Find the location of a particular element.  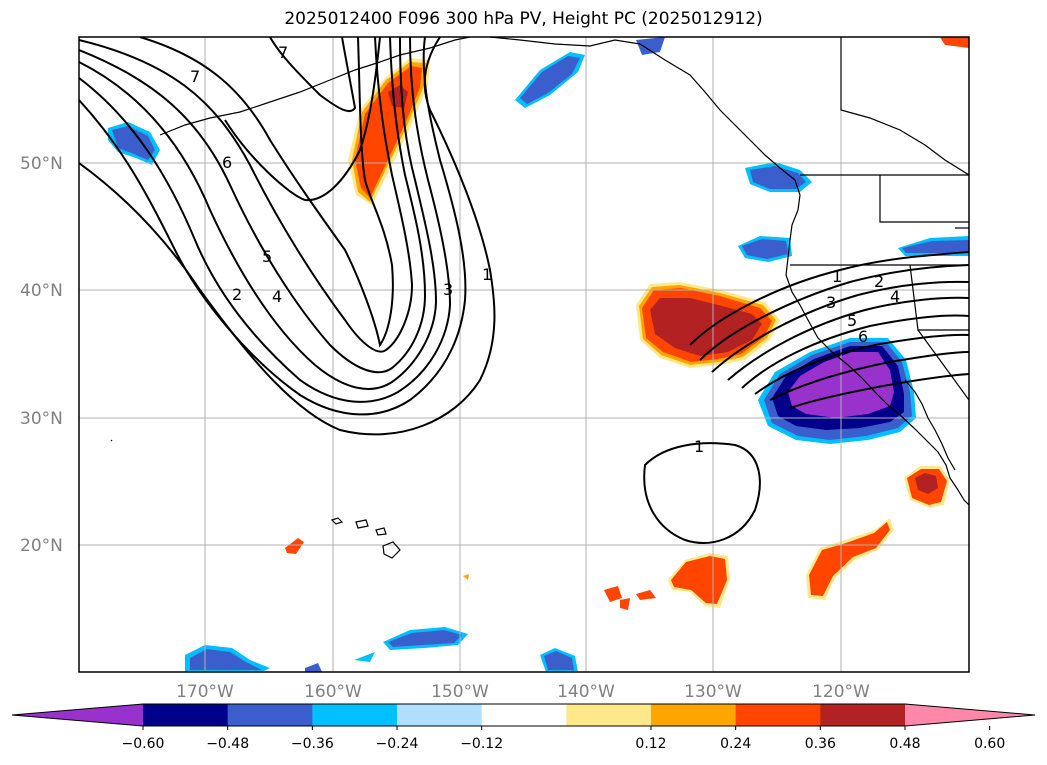

lat-label: 20°N is located at coordinates (41, 546).